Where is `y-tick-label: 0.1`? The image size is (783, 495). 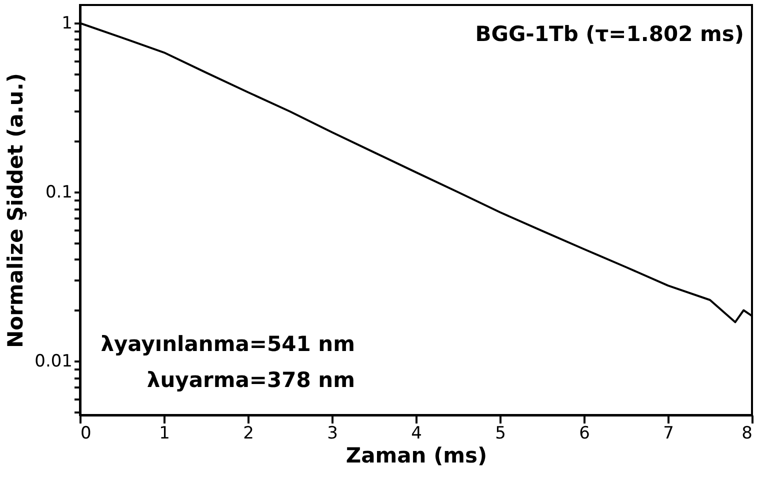
y-tick-label: 0.1 is located at coordinates (58, 192).